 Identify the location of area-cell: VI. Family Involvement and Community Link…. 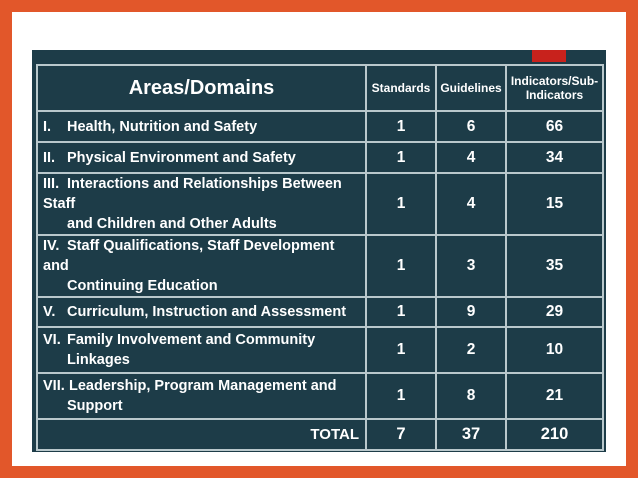
(201, 350).